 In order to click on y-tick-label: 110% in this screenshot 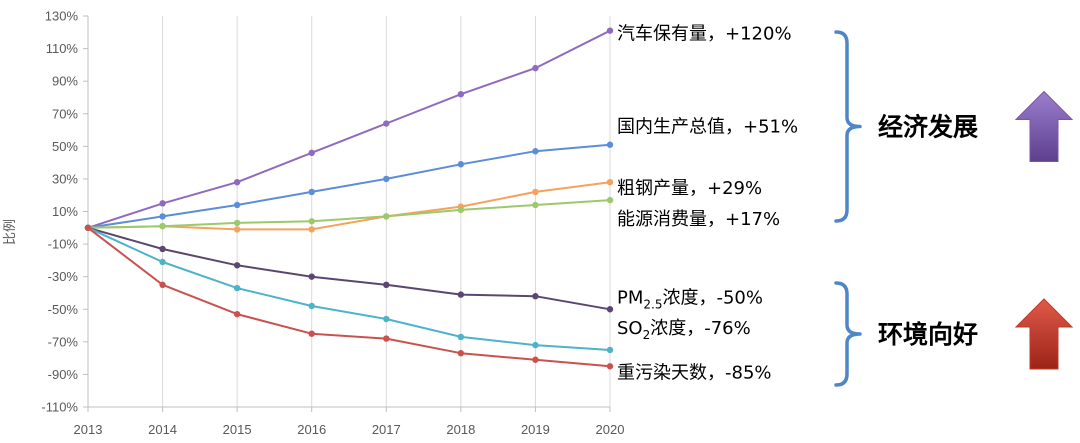, I will do `click(62, 48)`.